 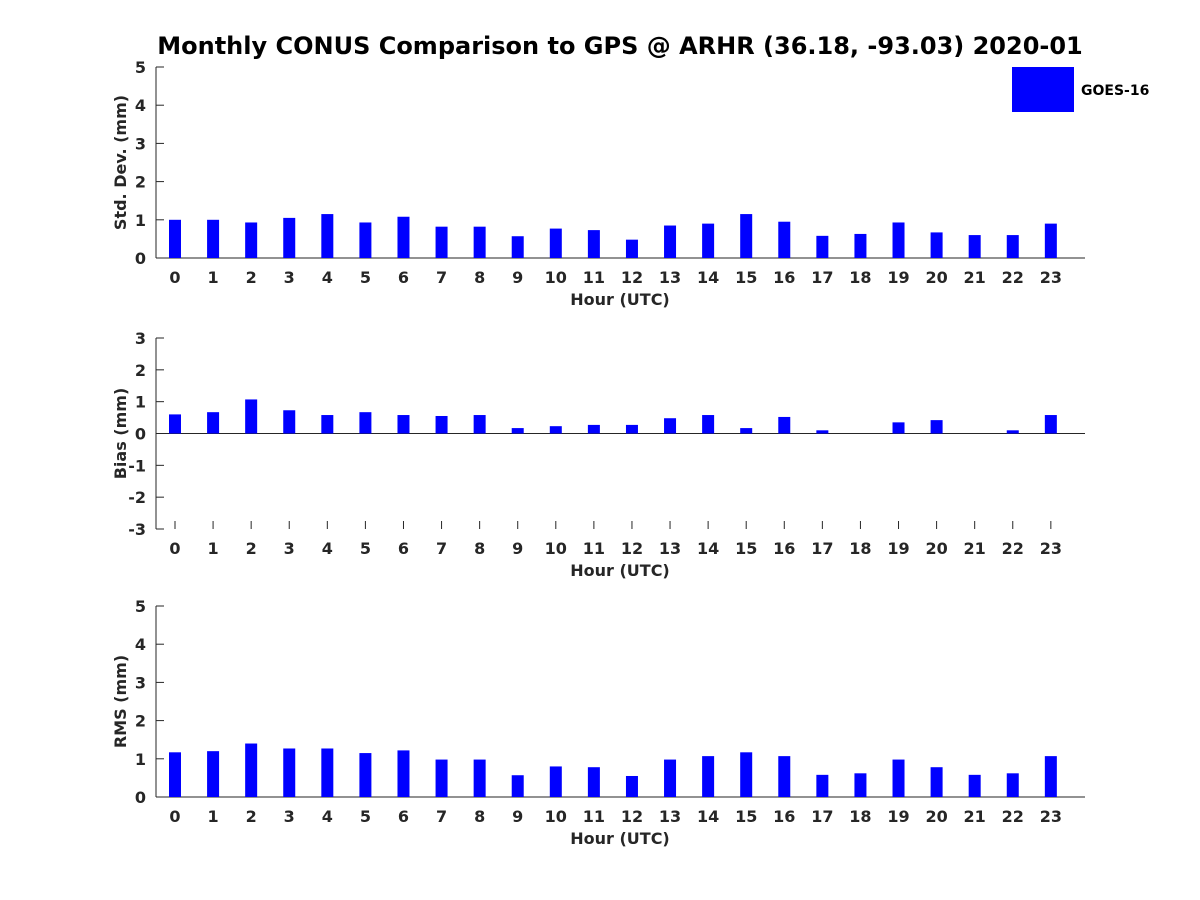 What do you see at coordinates (898, 816) in the screenshot?
I see `x-tick-label: 19` at bounding box center [898, 816].